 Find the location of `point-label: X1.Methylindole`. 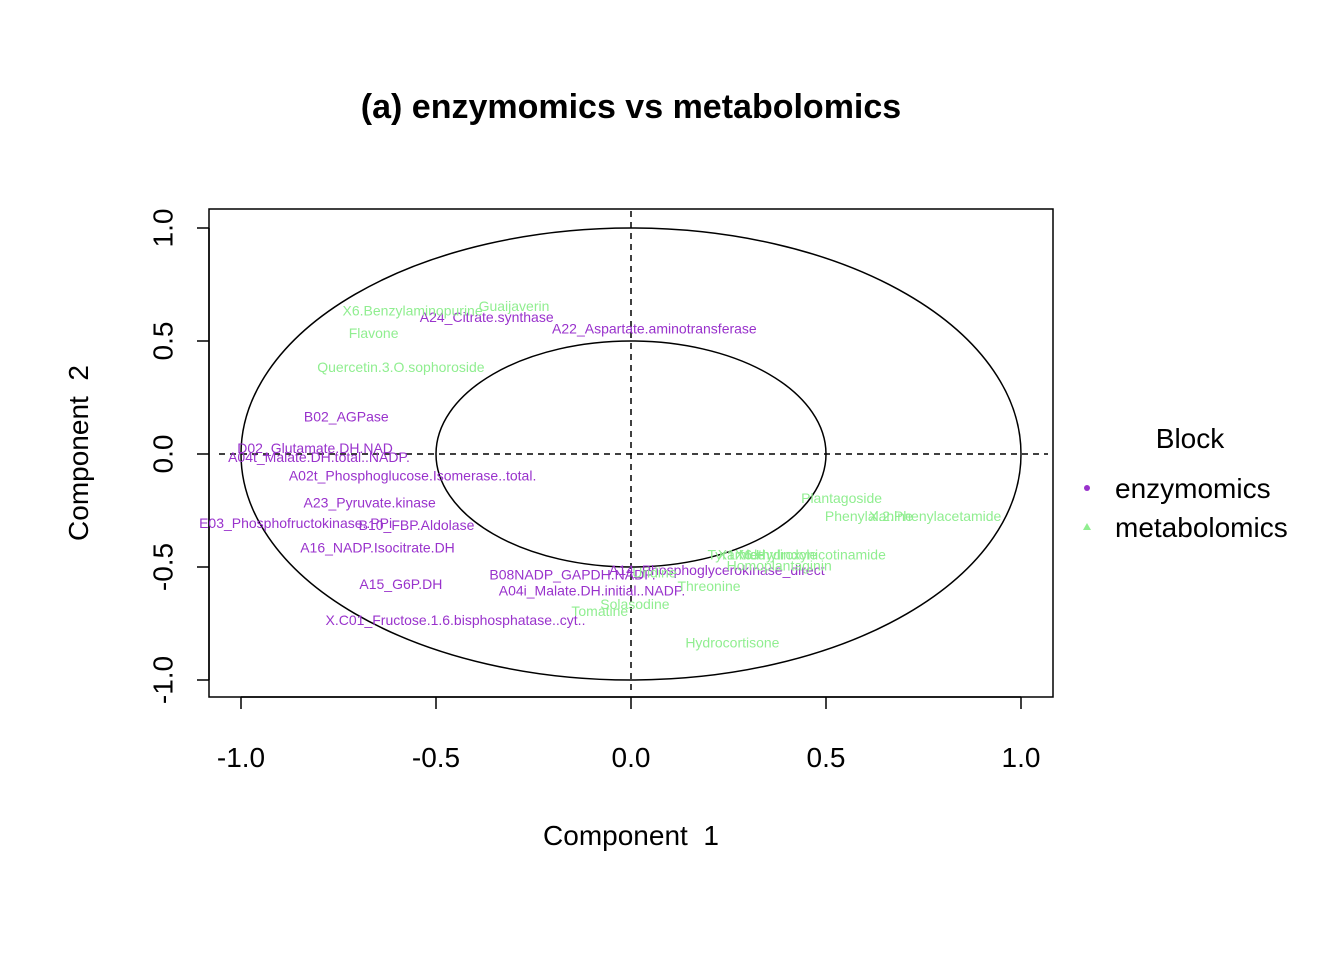

point-label: X1.Methylindole is located at coordinates (768, 554).